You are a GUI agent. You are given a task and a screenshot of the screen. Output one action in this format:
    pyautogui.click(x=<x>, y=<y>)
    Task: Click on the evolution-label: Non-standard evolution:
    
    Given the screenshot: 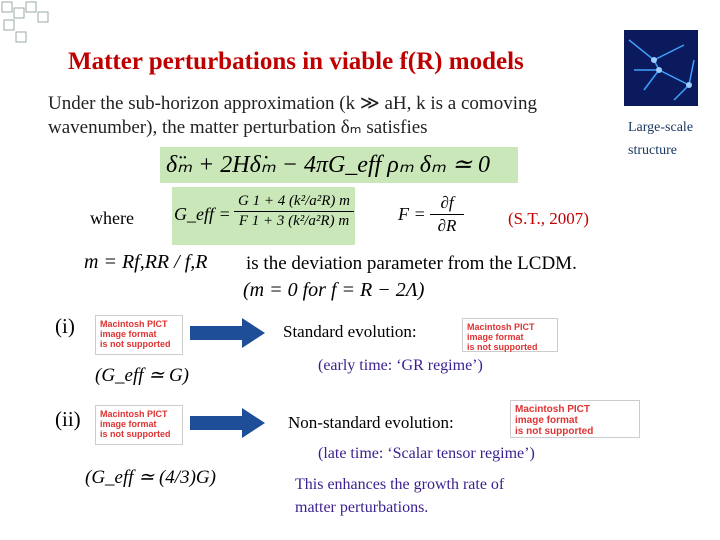 What is the action you would take?
    pyautogui.click(x=371, y=422)
    